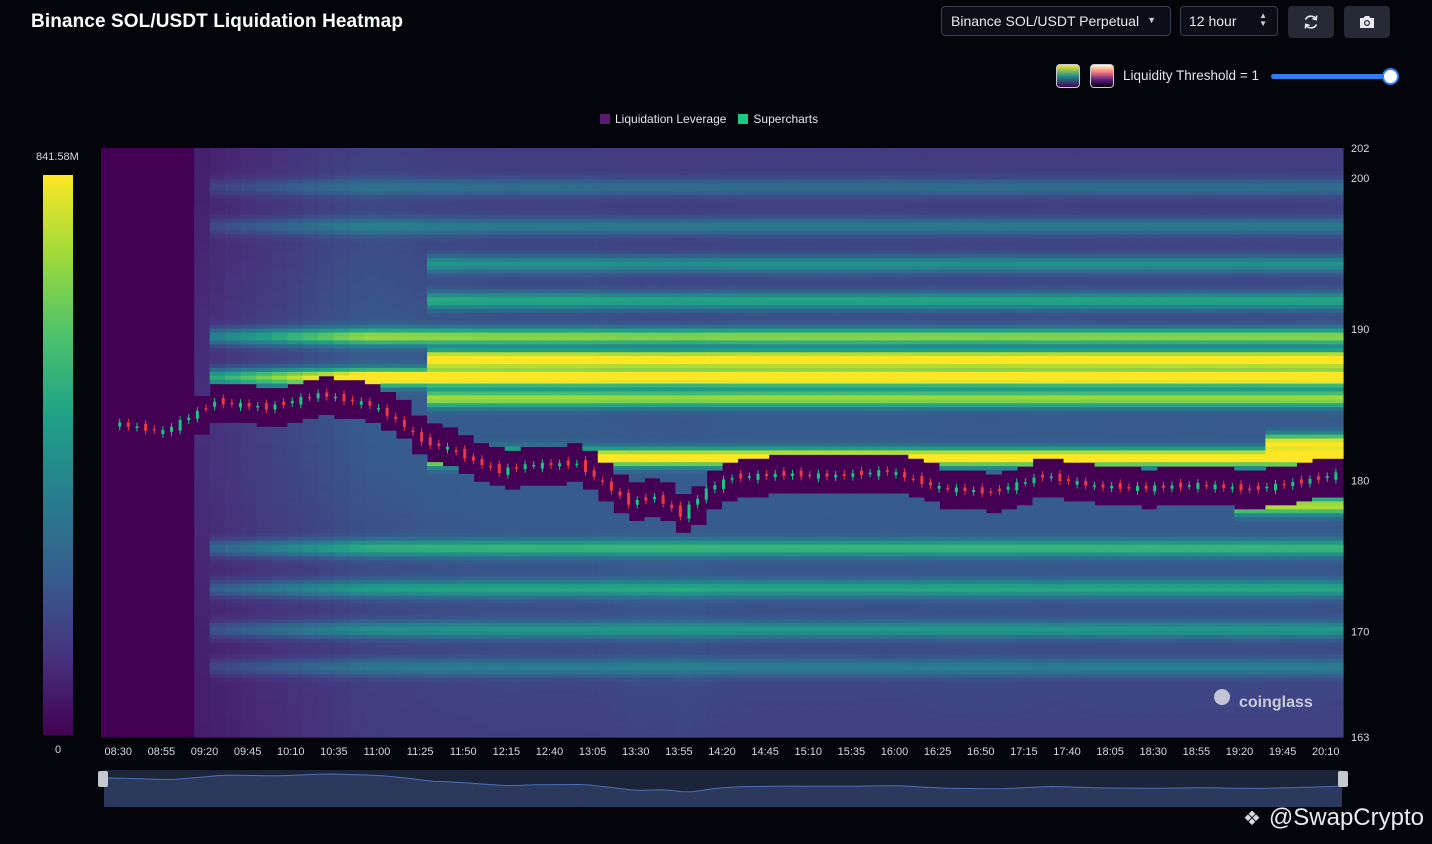 The image size is (1432, 844). What do you see at coordinates (1056, 21) in the screenshot?
I see `market-select: Binance SOL/USDT Perpetual ▼` at bounding box center [1056, 21].